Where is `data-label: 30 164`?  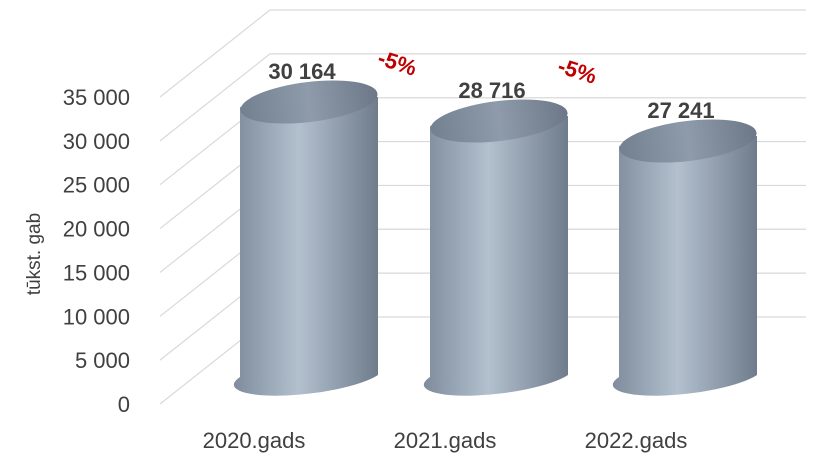
data-label: 30 164 is located at coordinates (302, 71).